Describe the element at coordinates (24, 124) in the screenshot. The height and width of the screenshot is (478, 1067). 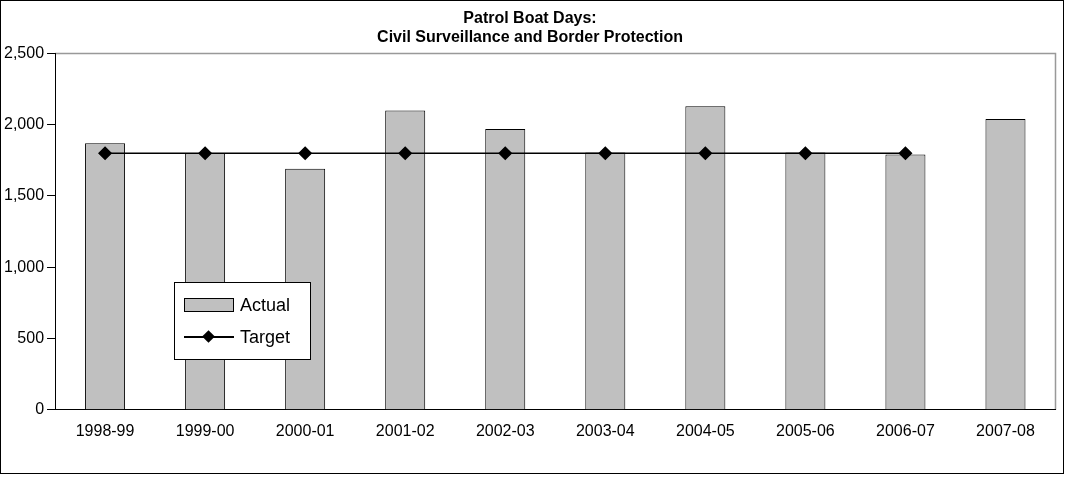
I see `y-tick-label: 2,000` at that location.